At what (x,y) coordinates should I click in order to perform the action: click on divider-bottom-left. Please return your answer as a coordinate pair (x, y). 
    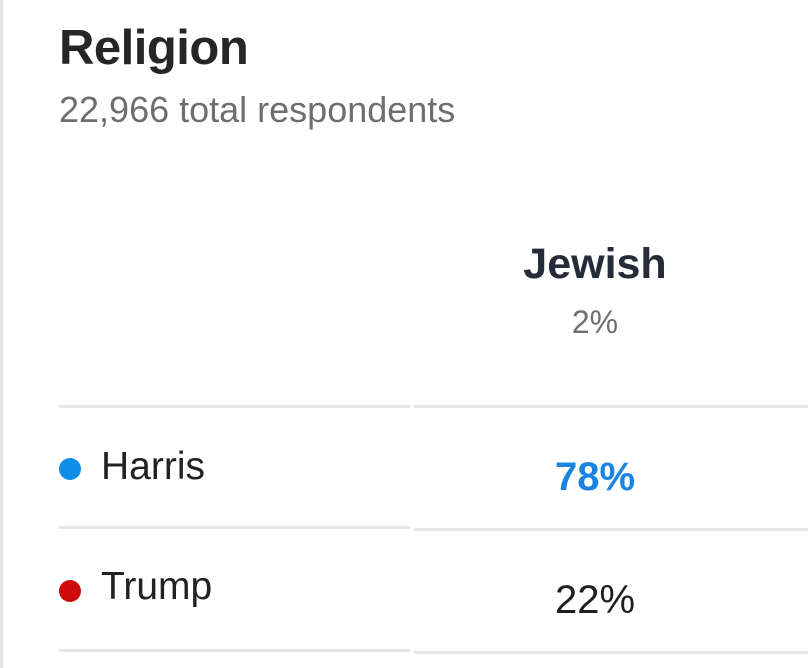
    Looking at the image, I should click on (234, 650).